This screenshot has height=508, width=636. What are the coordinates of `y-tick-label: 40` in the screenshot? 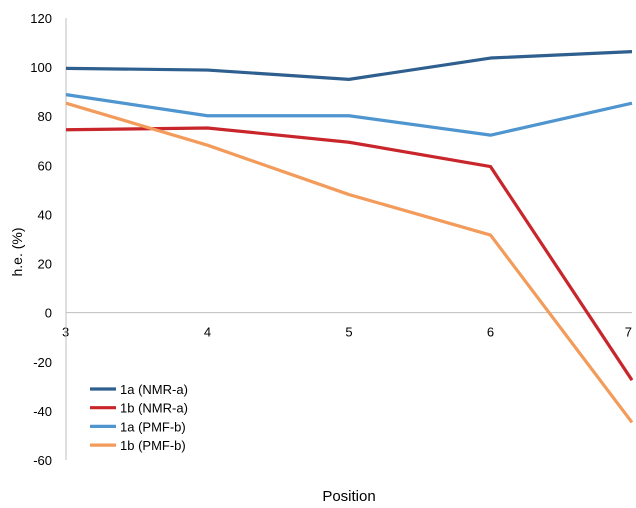 It's located at (45, 214).